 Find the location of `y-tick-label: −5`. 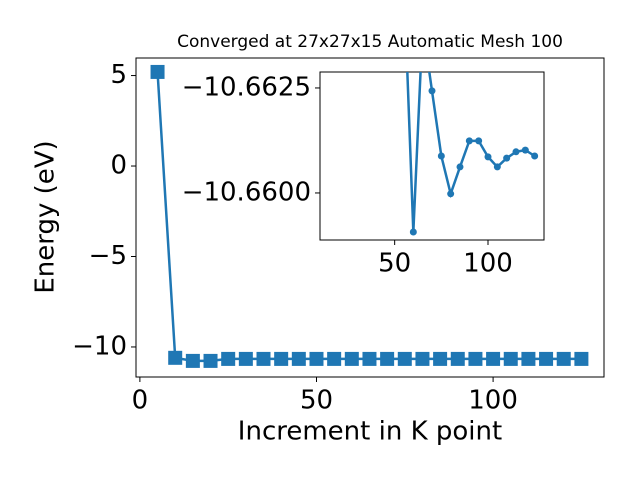

y-tick-label: −5 is located at coordinates (108, 256).